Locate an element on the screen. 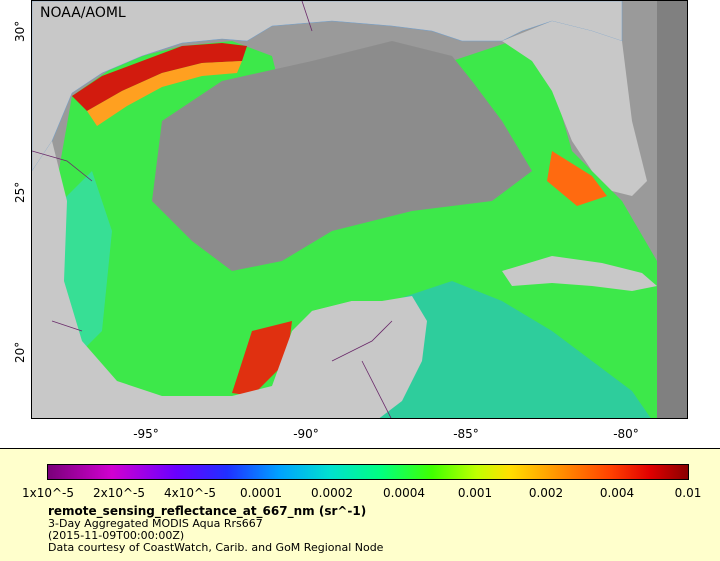 Image resolution: width=720 pixels, height=561 pixels. colorbar-tick-label: 0.0001 is located at coordinates (261, 493).